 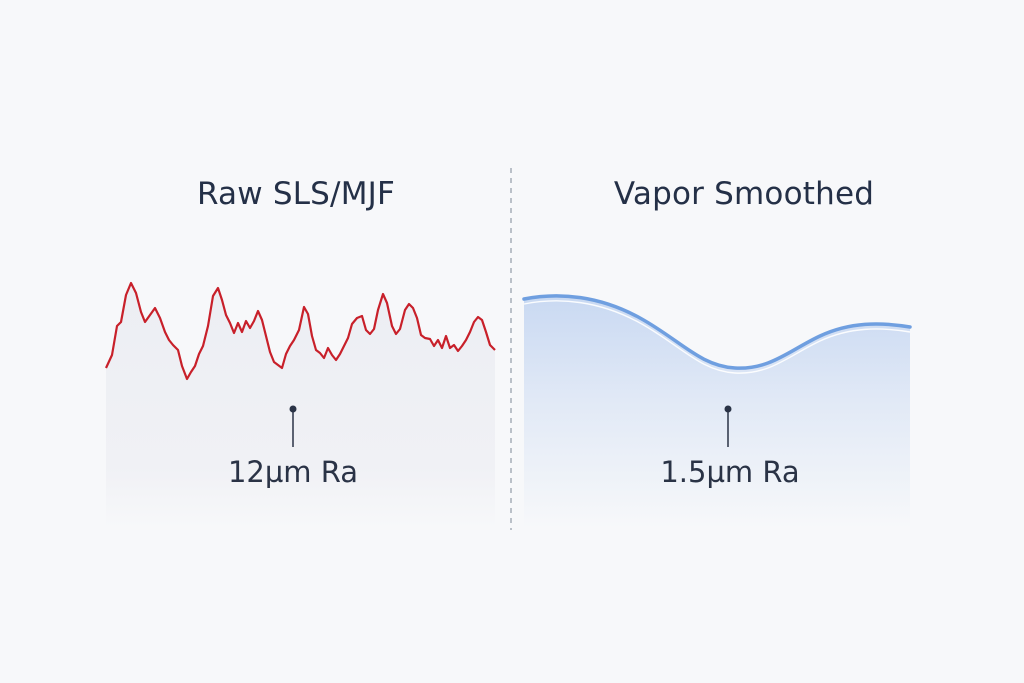 What do you see at coordinates (293, 472) in the screenshot?
I see `raw-roughness-readout: 12µm Ra` at bounding box center [293, 472].